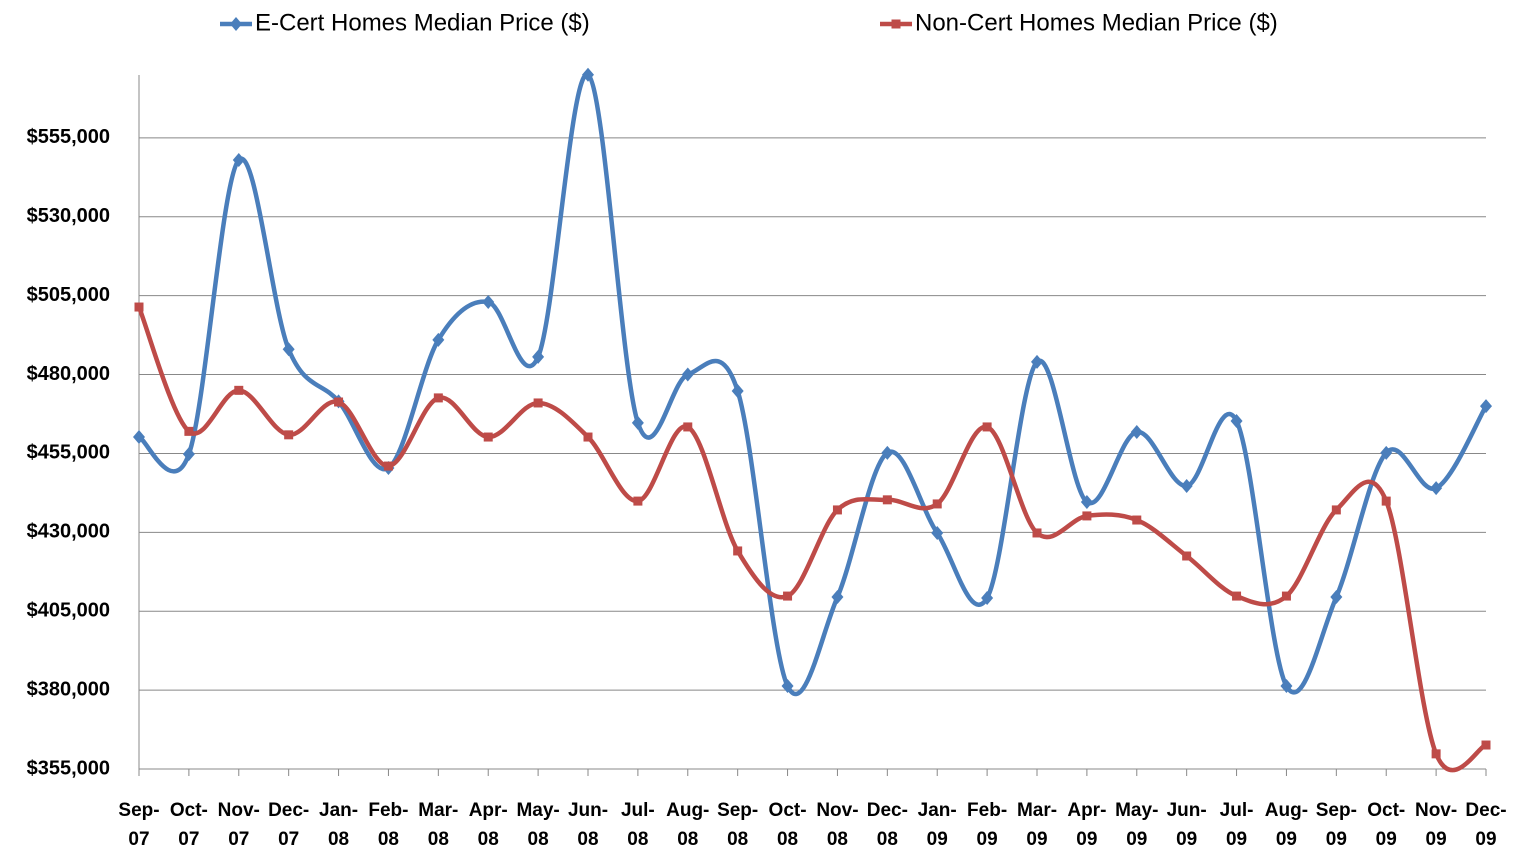  I want to click on x-tick-label: Mar-09, so click(1037, 825).